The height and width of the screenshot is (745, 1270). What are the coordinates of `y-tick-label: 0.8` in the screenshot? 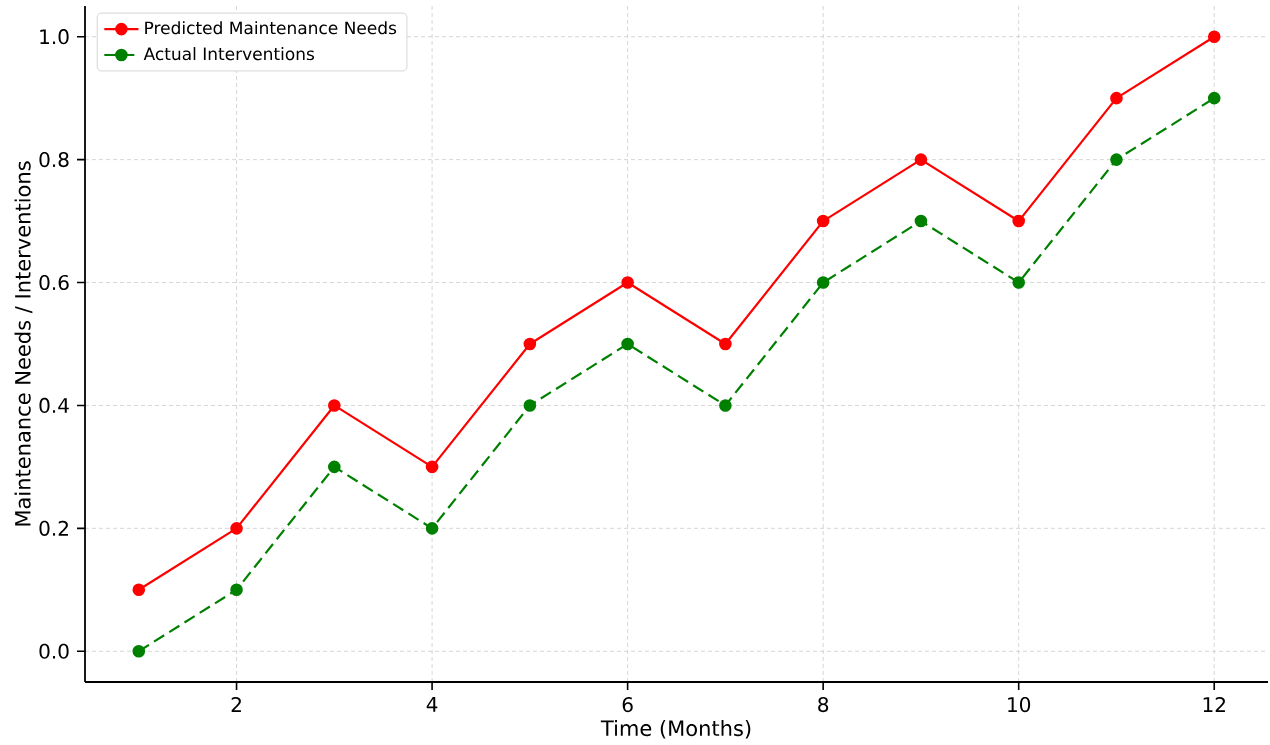 It's located at (54, 159).